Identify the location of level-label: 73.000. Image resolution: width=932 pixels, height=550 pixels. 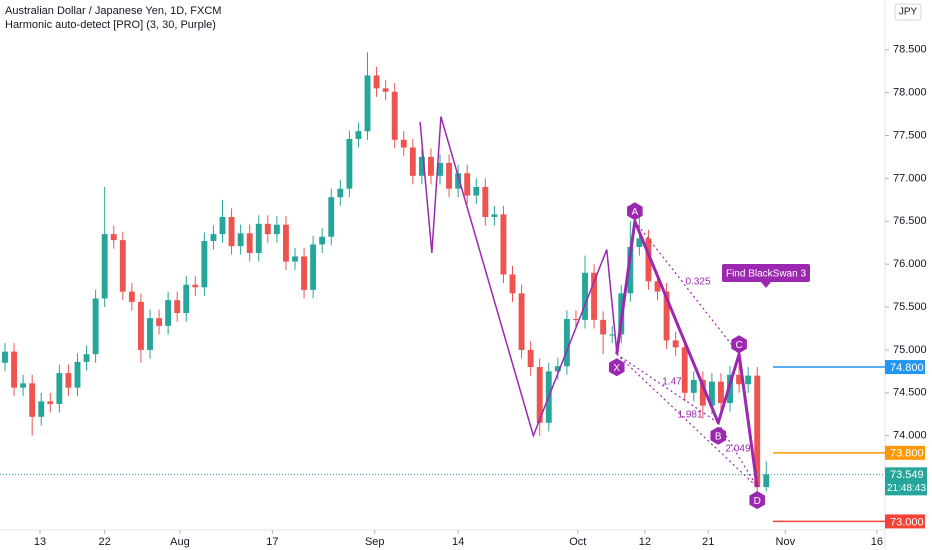
(907, 522).